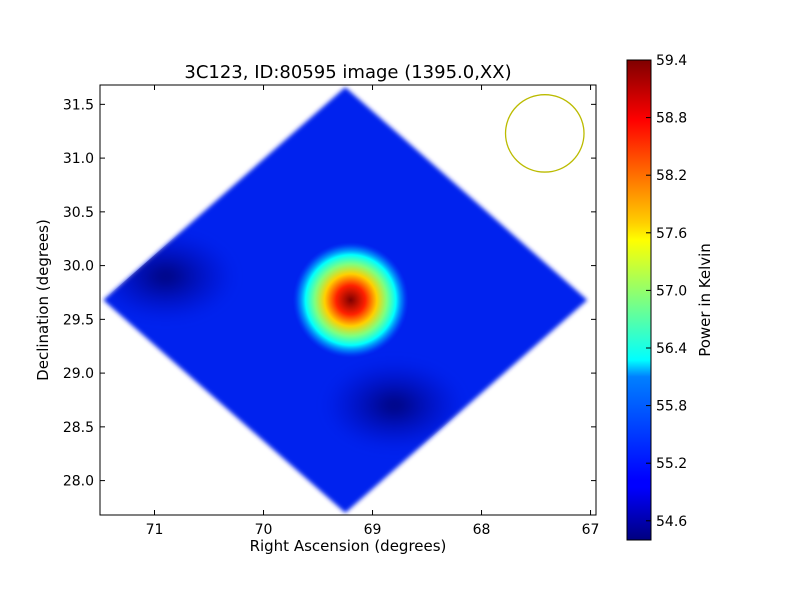 The width and height of the screenshot is (800, 600). I want to click on y-tick-label: 31.0, so click(78, 159).